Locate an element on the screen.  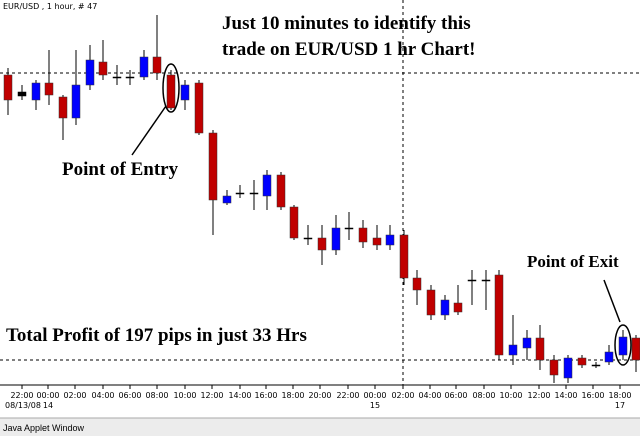
headline: trade on EUR/USD 1 hr Chart! is located at coordinates (349, 49).